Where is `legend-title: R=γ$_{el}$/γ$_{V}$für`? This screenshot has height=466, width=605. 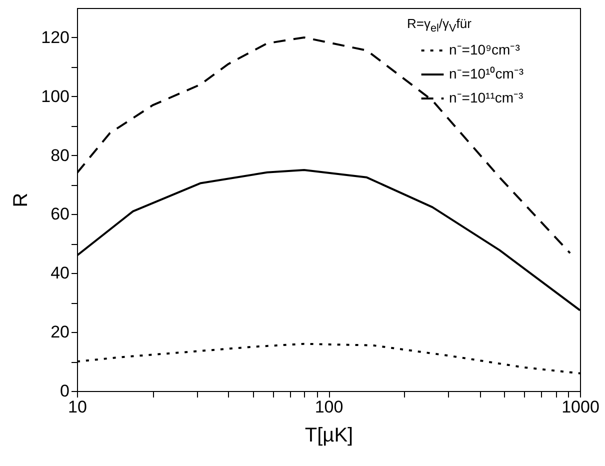
legend-title: R=γ$_{el}$/γ$_{V}$für is located at coordinates (439, 25).